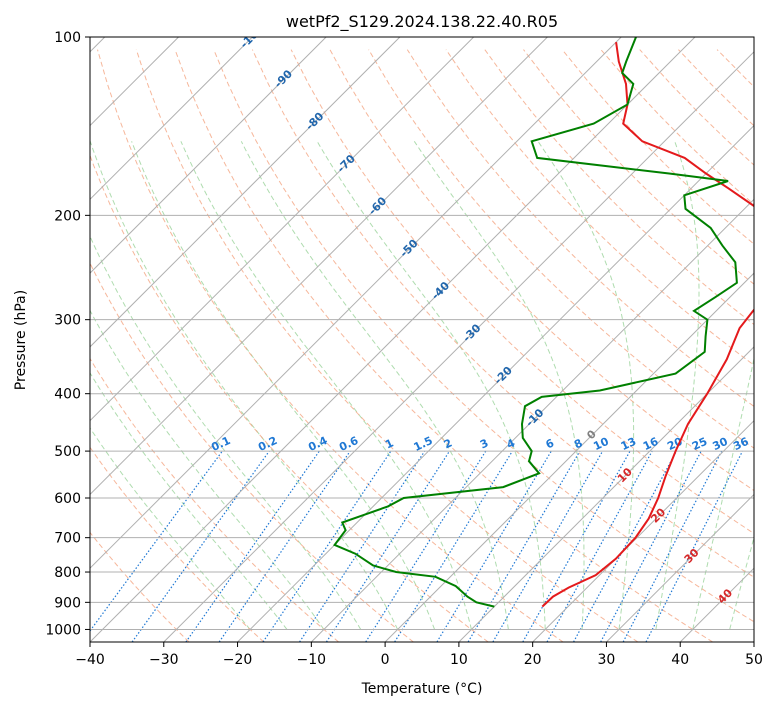  I want to click on mixing-ratio-label: 30, so click(721, 444).